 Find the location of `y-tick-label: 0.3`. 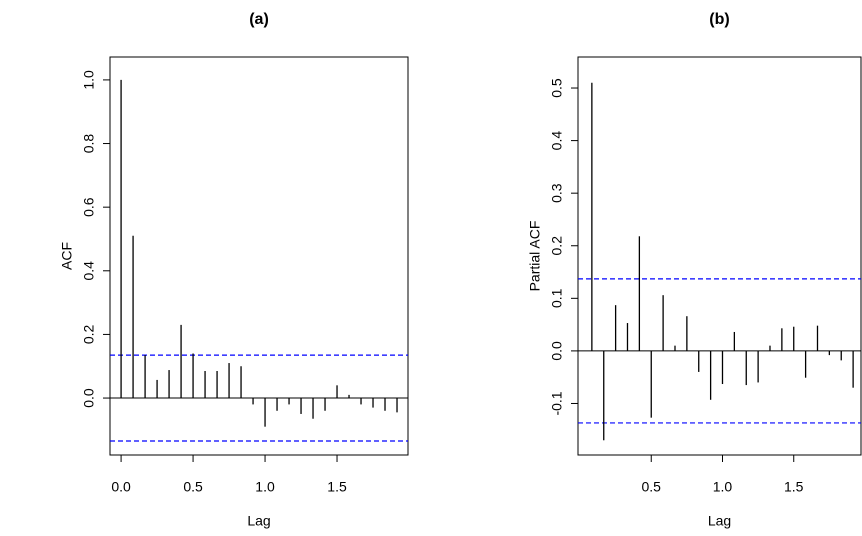

y-tick-label: 0.3 is located at coordinates (557, 193).